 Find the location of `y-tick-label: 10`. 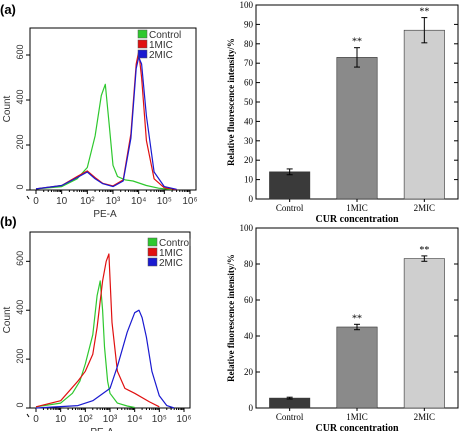

y-tick-label: 10 is located at coordinates (249, 180).